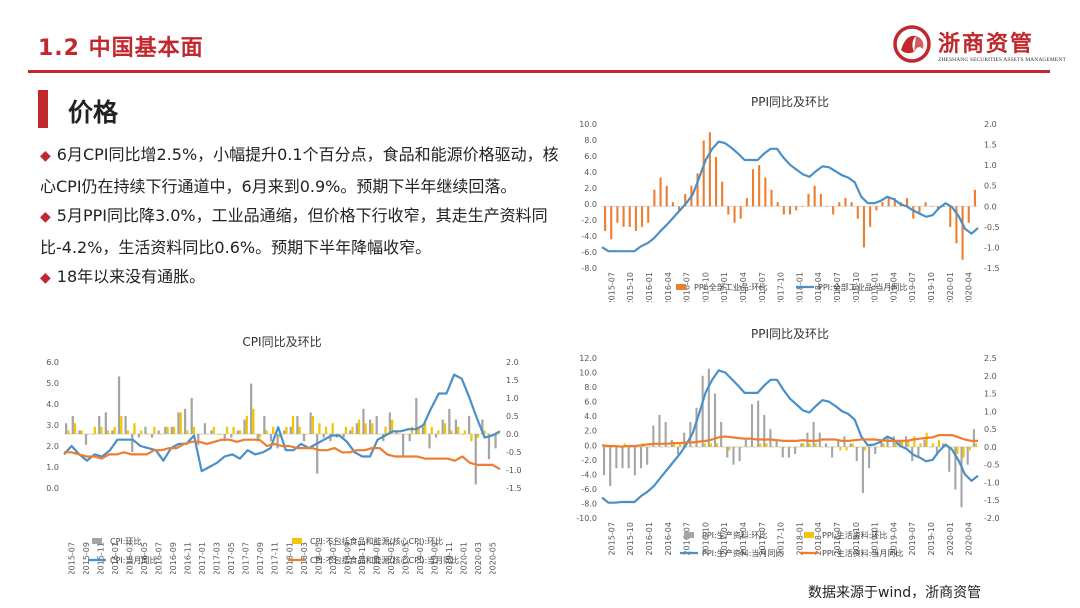 This screenshot has height=608, width=1080. I want to click on x-axis-tick-label: 2015-10, so click(630, 538).